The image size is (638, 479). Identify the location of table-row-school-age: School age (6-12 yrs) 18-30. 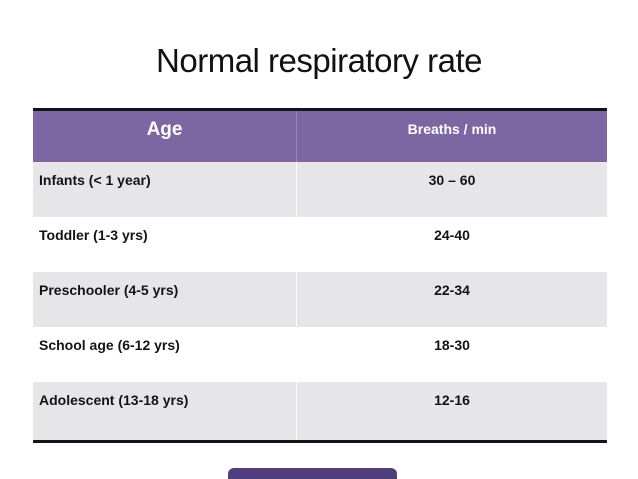
(320, 354).